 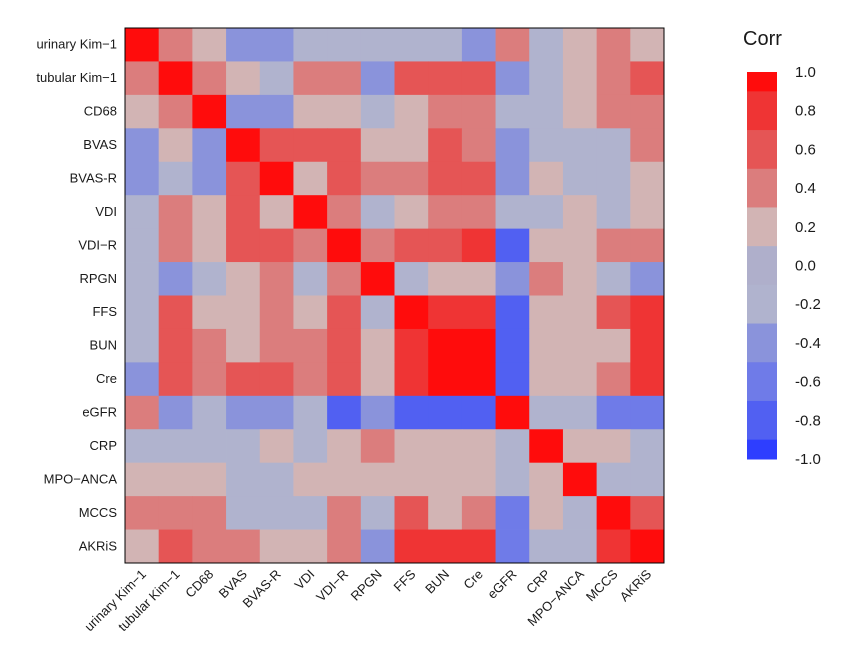 I want to click on y-tick-label: MCCS, so click(x=98, y=512).